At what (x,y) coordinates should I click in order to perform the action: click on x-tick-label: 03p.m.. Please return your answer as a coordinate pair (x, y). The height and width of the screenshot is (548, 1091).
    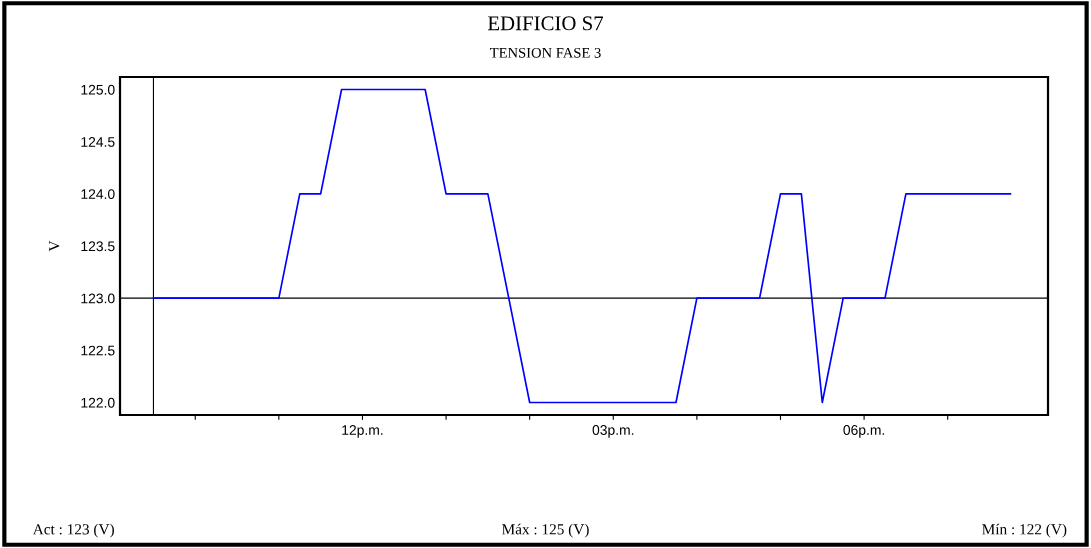
    Looking at the image, I should click on (613, 431).